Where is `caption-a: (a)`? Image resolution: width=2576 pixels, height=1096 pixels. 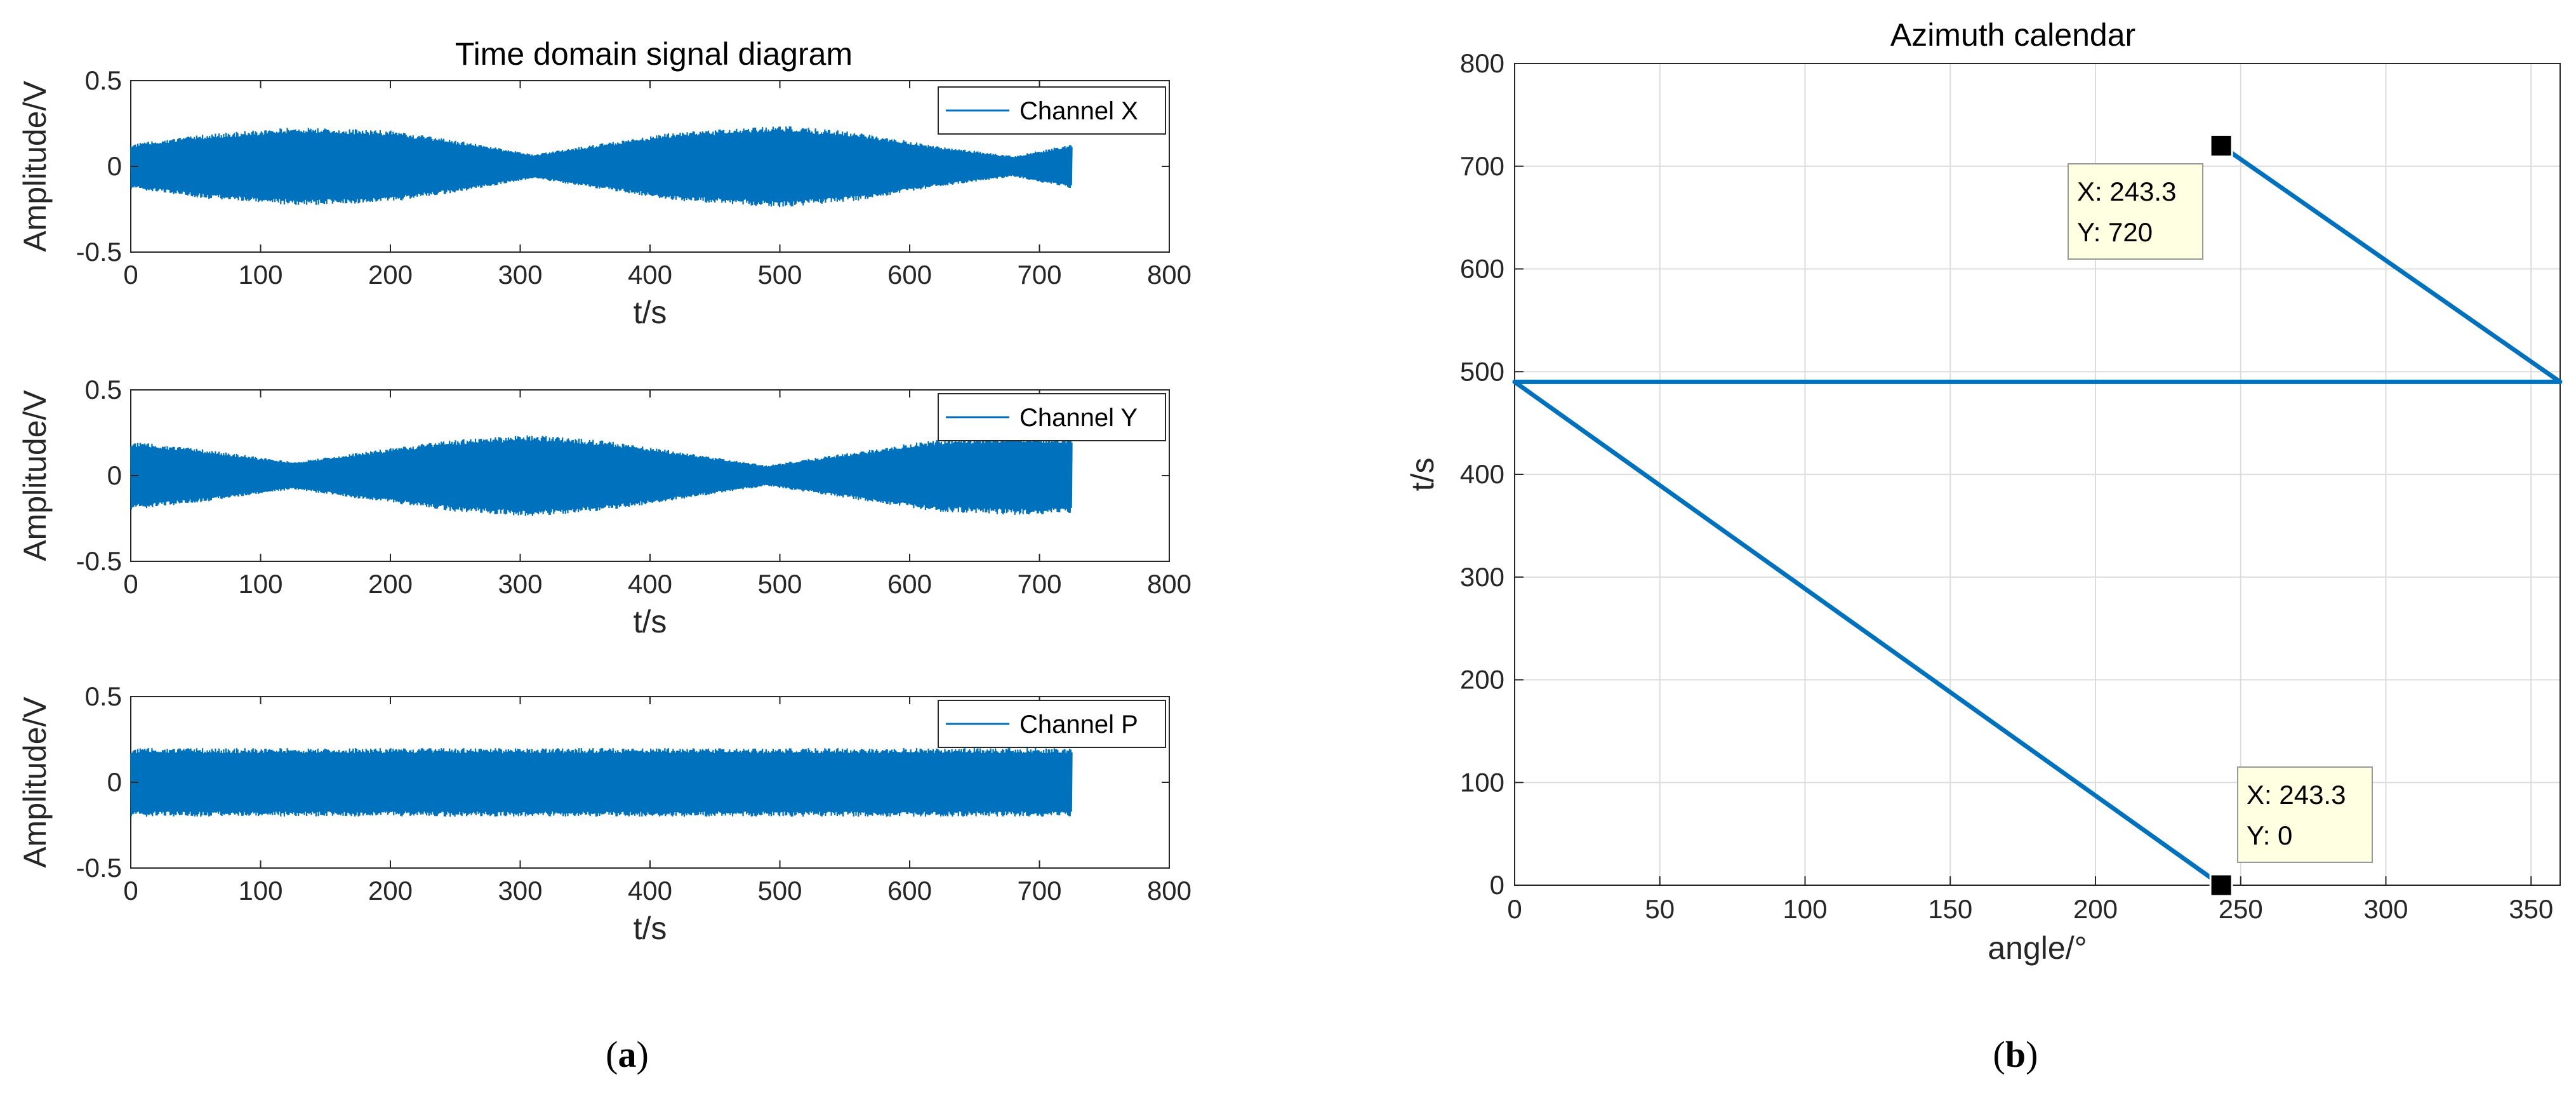 caption-a: (a) is located at coordinates (627, 1054).